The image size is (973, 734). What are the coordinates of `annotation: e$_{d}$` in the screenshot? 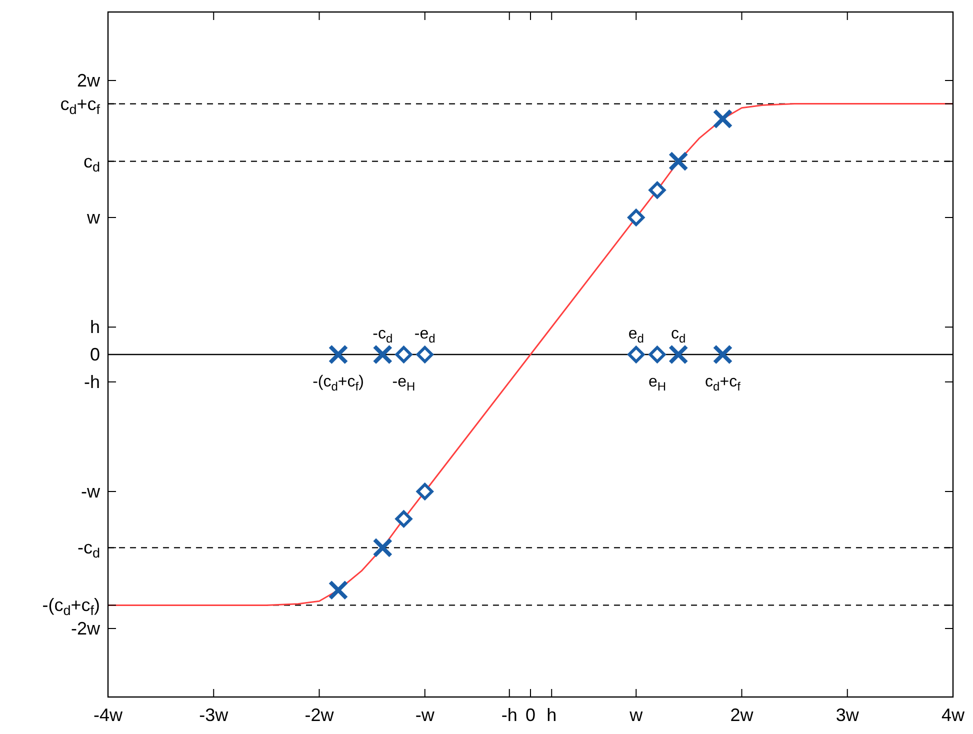 It's located at (636, 336).